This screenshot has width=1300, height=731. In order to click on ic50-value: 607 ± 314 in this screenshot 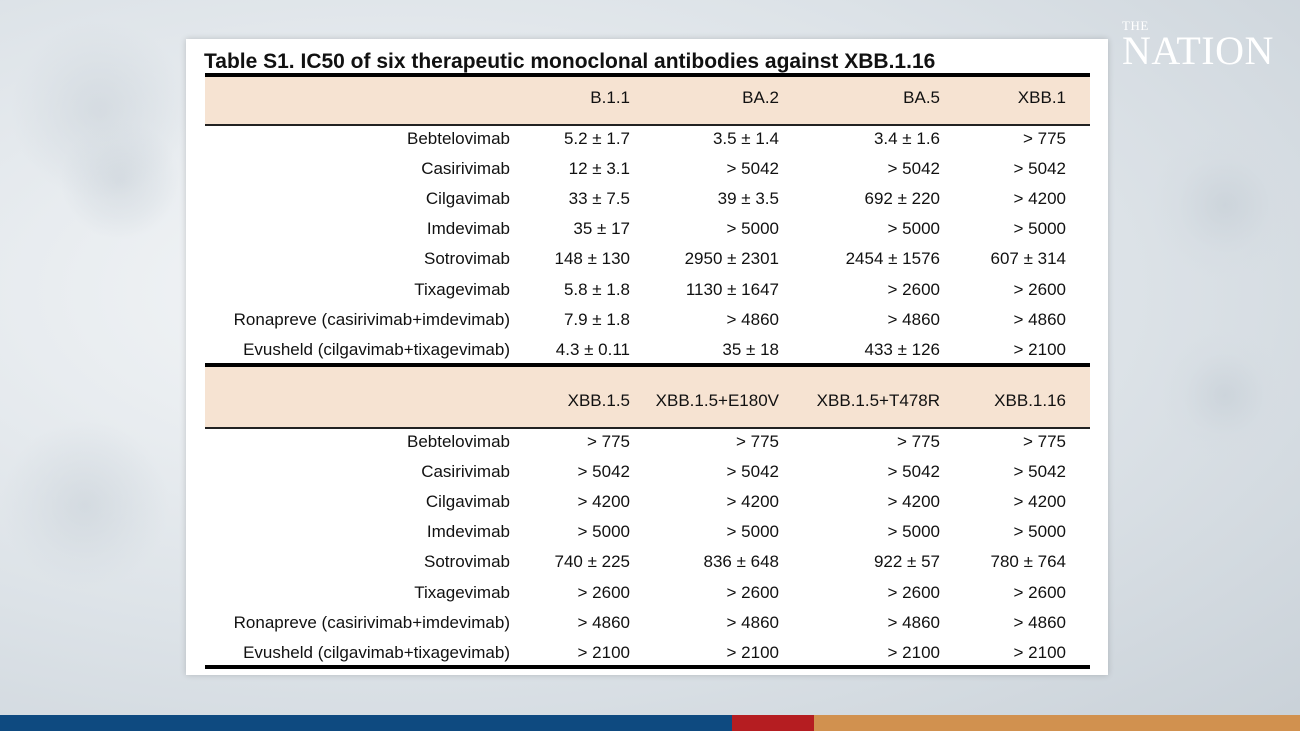, I will do `click(1028, 259)`.